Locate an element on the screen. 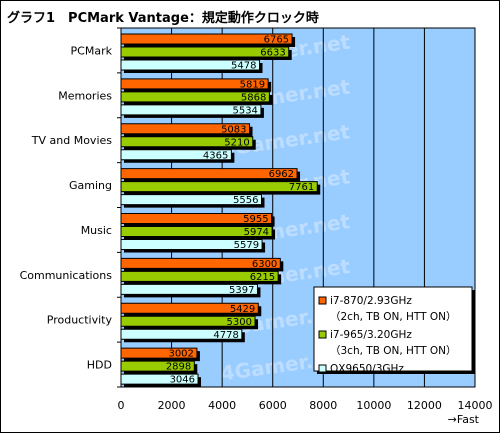 The image size is (500, 433). category-label: HDD is located at coordinates (99, 365).